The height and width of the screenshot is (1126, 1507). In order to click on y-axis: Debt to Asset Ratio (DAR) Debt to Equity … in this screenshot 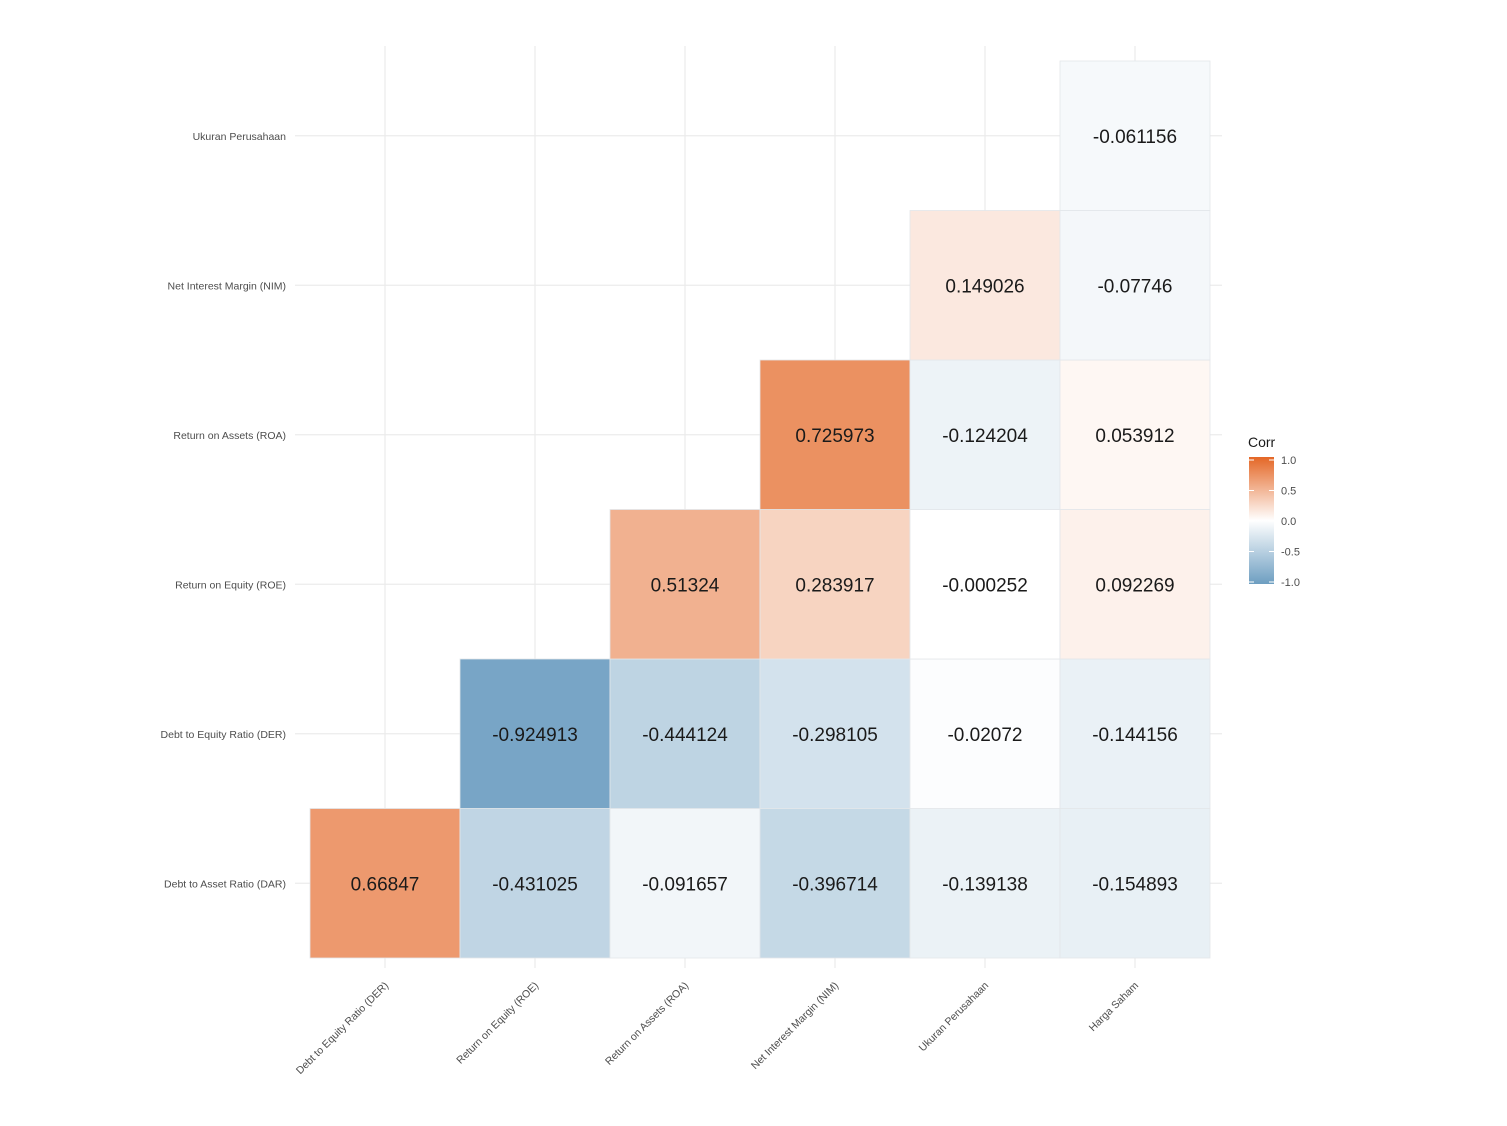, I will do `click(224, 511)`.